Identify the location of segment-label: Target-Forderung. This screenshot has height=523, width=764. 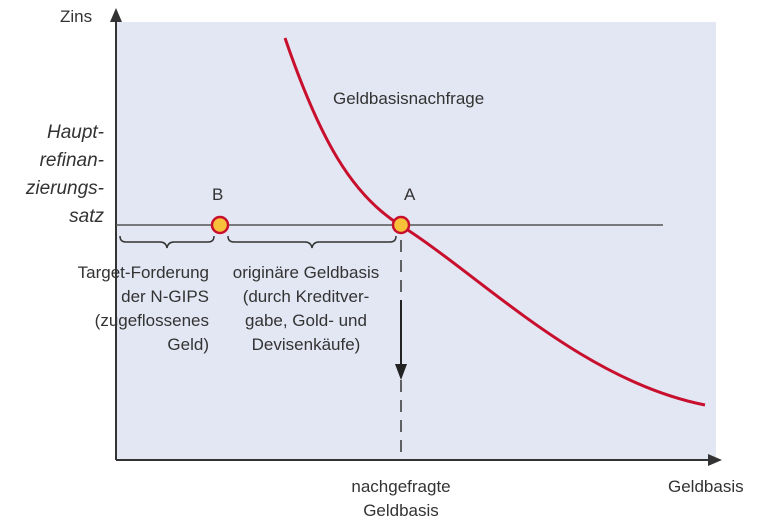
(143, 272).